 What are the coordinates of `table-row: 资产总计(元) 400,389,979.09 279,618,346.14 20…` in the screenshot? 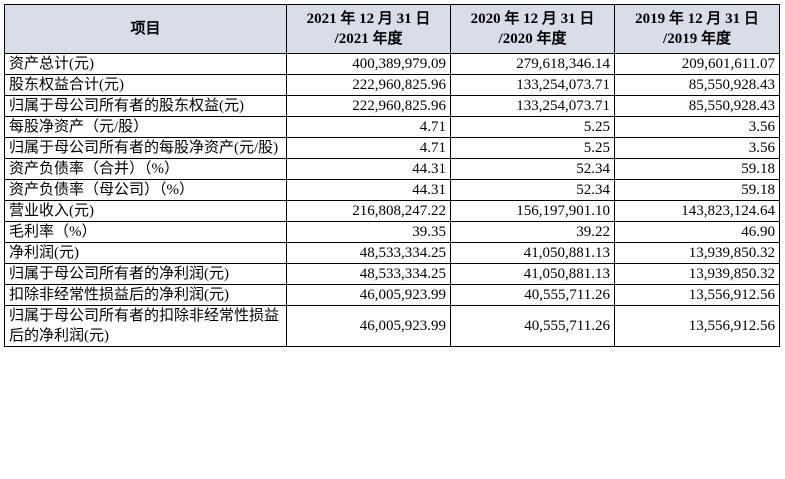 It's located at (392, 64).